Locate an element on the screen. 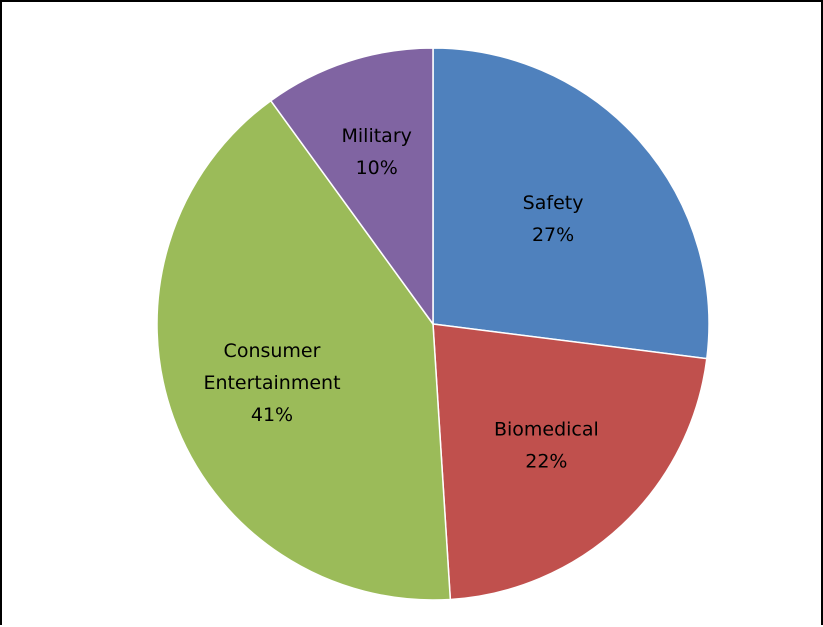 The height and width of the screenshot is (627, 823). slice-label-consumer-entertainment: Consumer Entertainment 41% is located at coordinates (271, 383).